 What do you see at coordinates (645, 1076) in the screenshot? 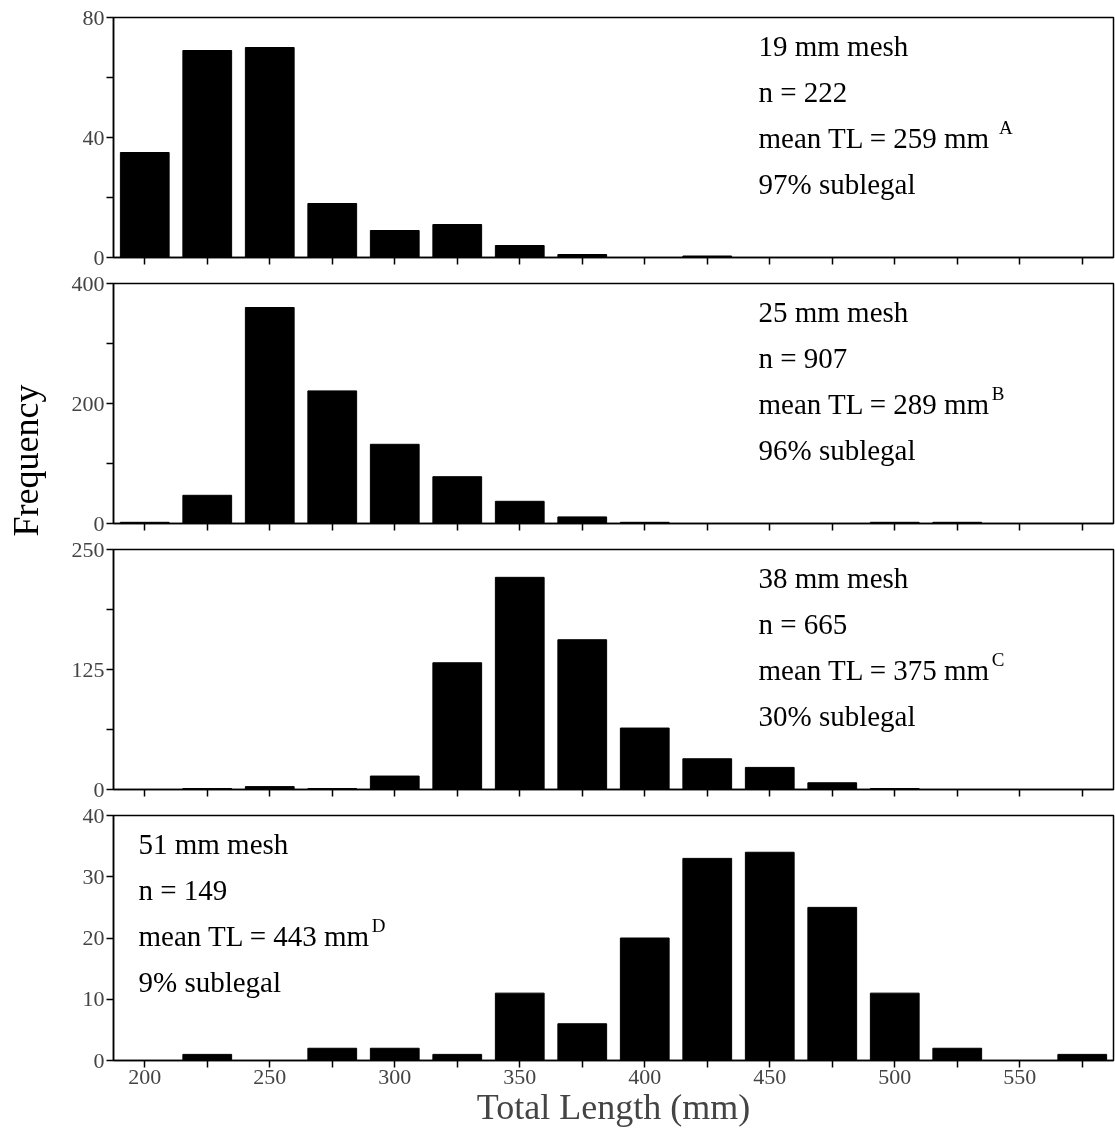
I see `x-tick-label: 400` at bounding box center [645, 1076].